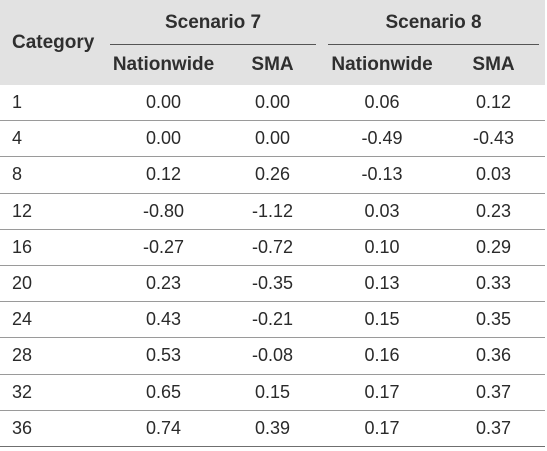 The image size is (547, 451). I want to click on value-cell: -0.72, so click(273, 247).